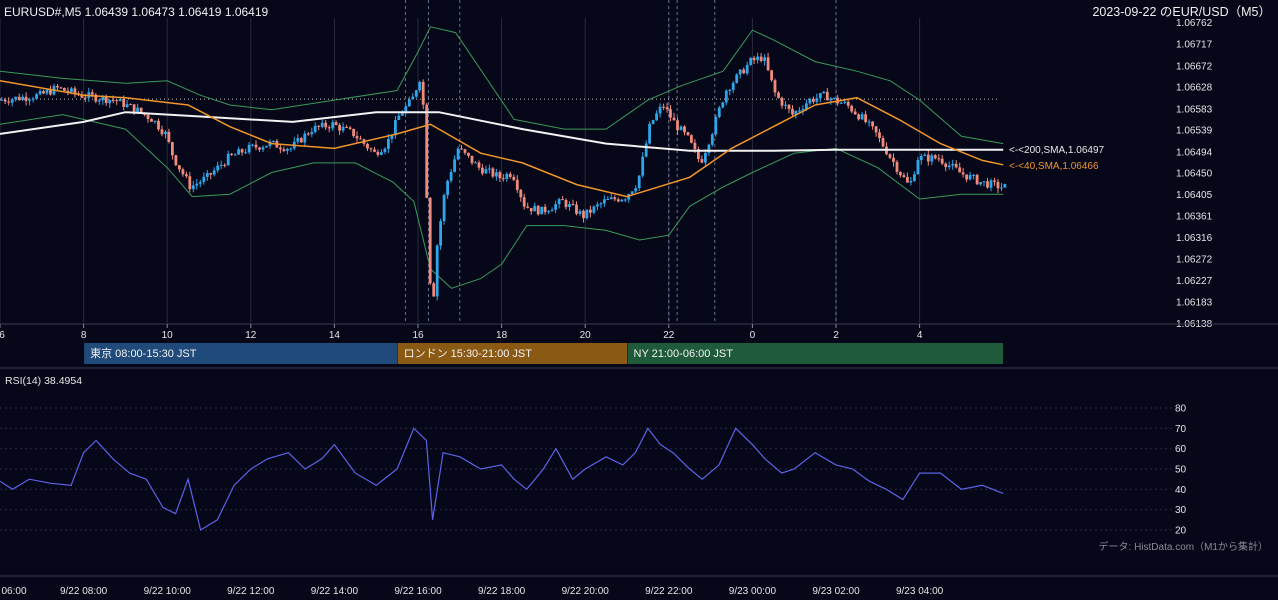 This screenshot has height=600, width=1278. I want to click on rsi-line, so click(502, 479).